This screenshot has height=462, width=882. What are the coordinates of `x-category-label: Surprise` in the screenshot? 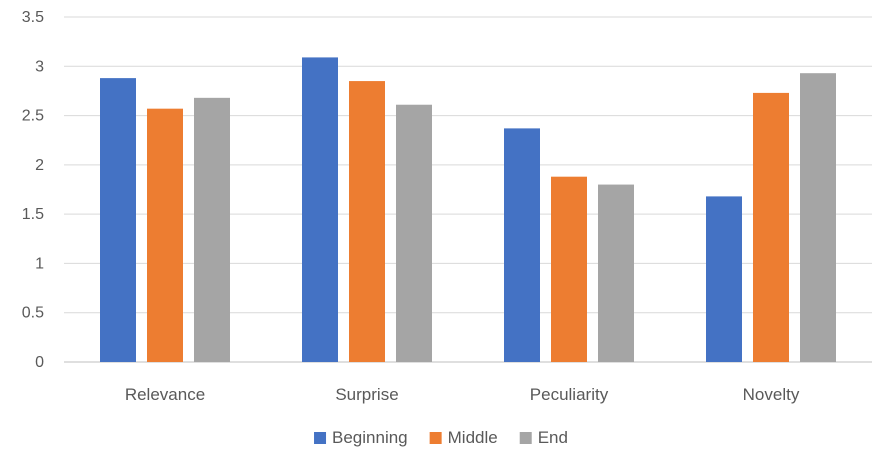 It's located at (366, 394).